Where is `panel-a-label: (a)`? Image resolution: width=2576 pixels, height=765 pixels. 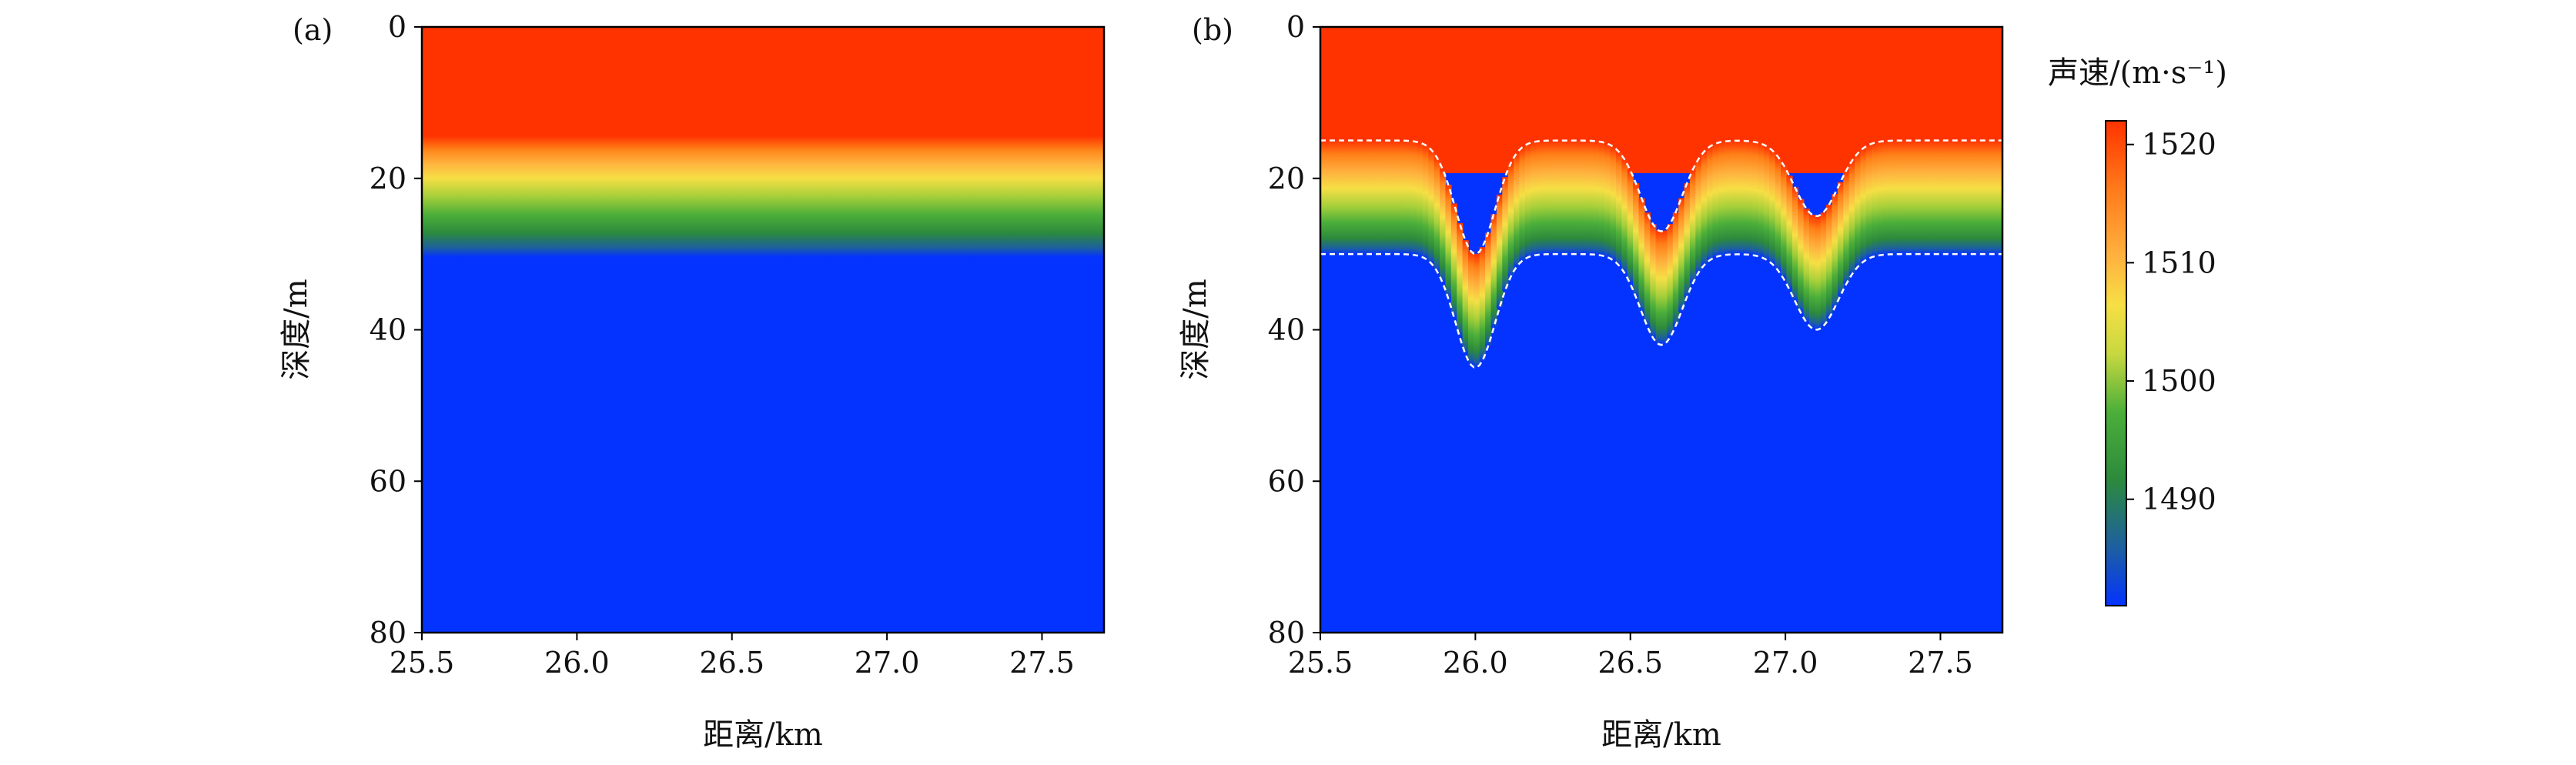
panel-a-label: (a) is located at coordinates (313, 30).